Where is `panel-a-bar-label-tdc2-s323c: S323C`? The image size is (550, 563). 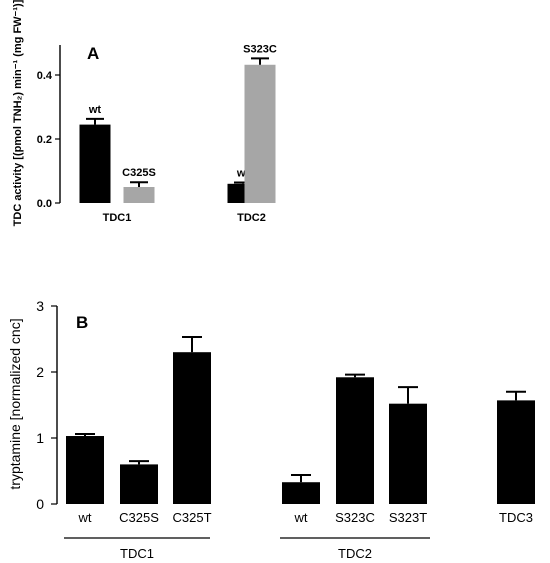
panel-a-bar-label-tdc2-s323c: S323C is located at coordinates (260, 49).